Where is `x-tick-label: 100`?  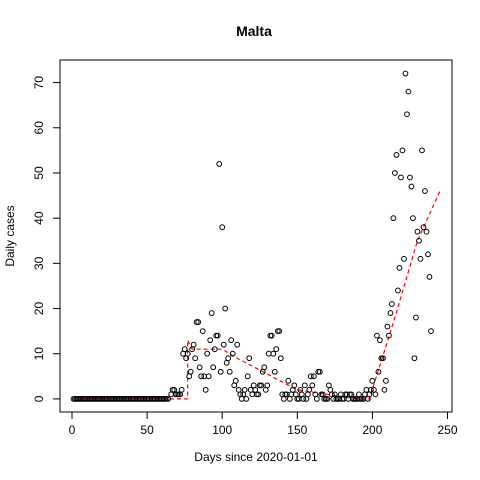 x-tick-label: 100 is located at coordinates (222, 430).